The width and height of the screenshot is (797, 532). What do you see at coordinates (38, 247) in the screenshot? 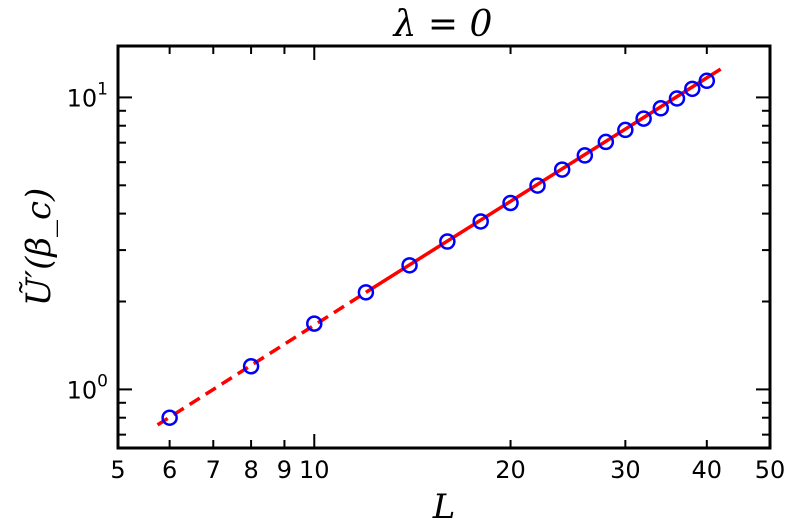
I see `y-axis-title: Ũ′(β_c)` at bounding box center [38, 247].